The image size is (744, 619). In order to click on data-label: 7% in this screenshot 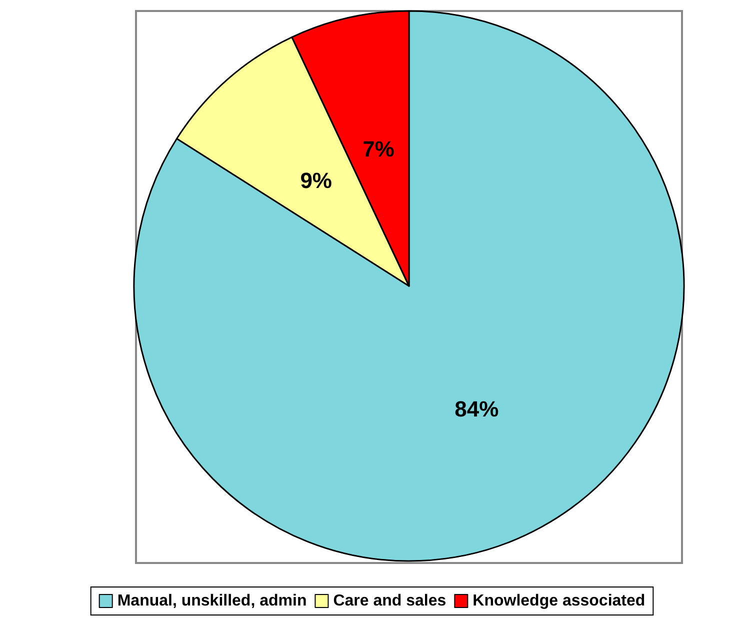, I will do `click(378, 149)`.